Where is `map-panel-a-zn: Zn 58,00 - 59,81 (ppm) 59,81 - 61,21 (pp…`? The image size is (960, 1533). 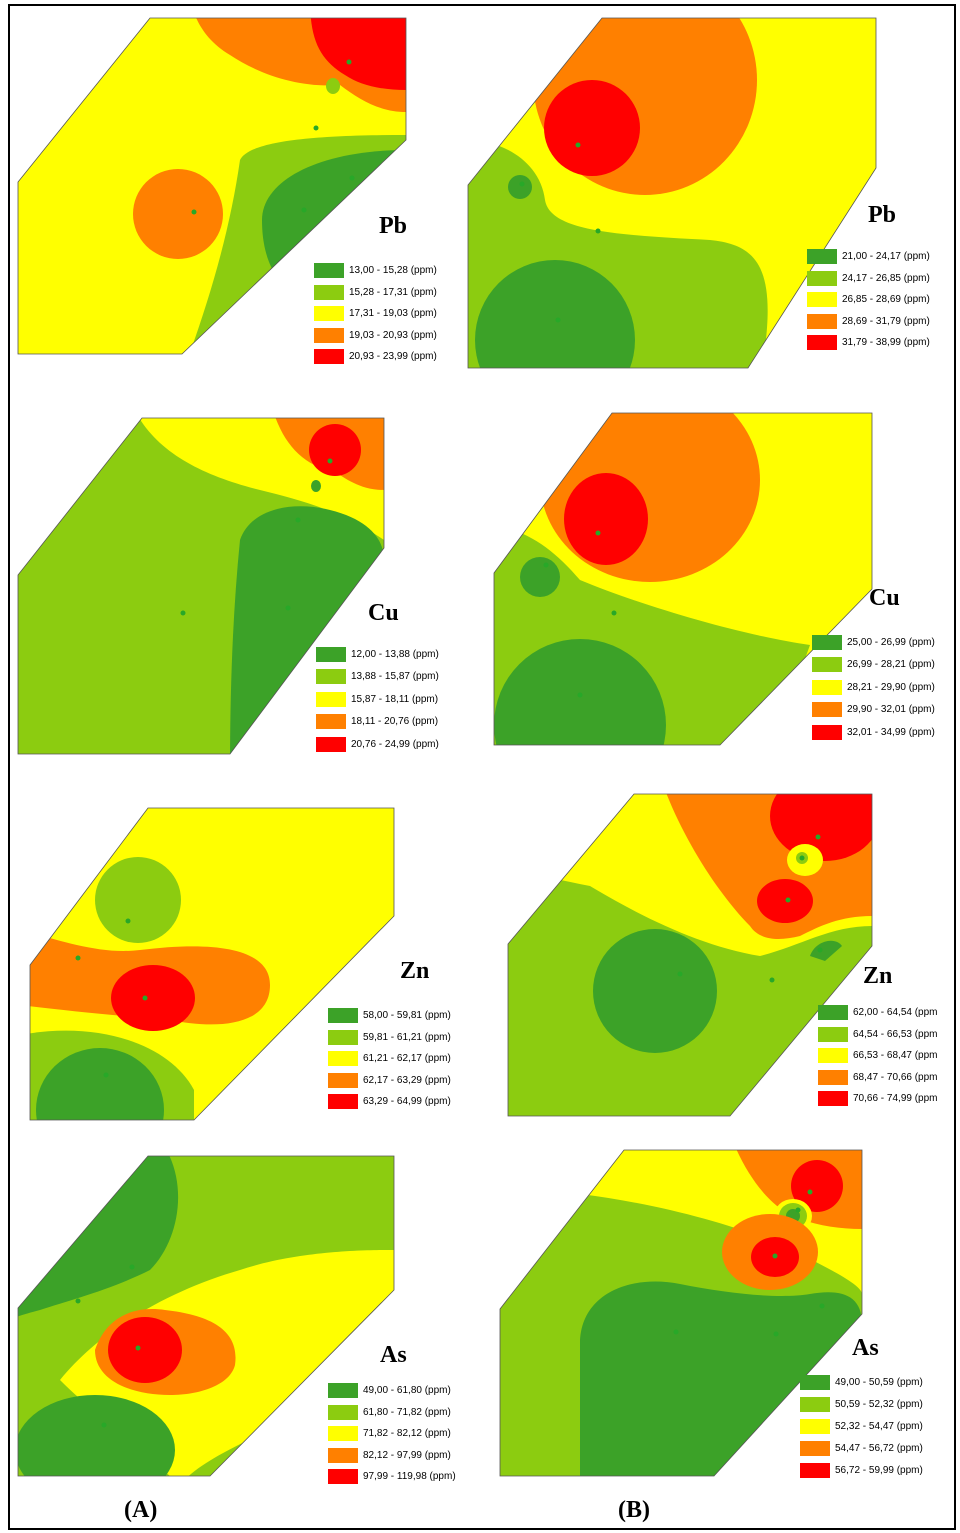
map-panel-a-zn: Zn 58,00 - 59,81 (ppm) 59,81 - 61,21 (pp… is located at coordinates (240, 960).